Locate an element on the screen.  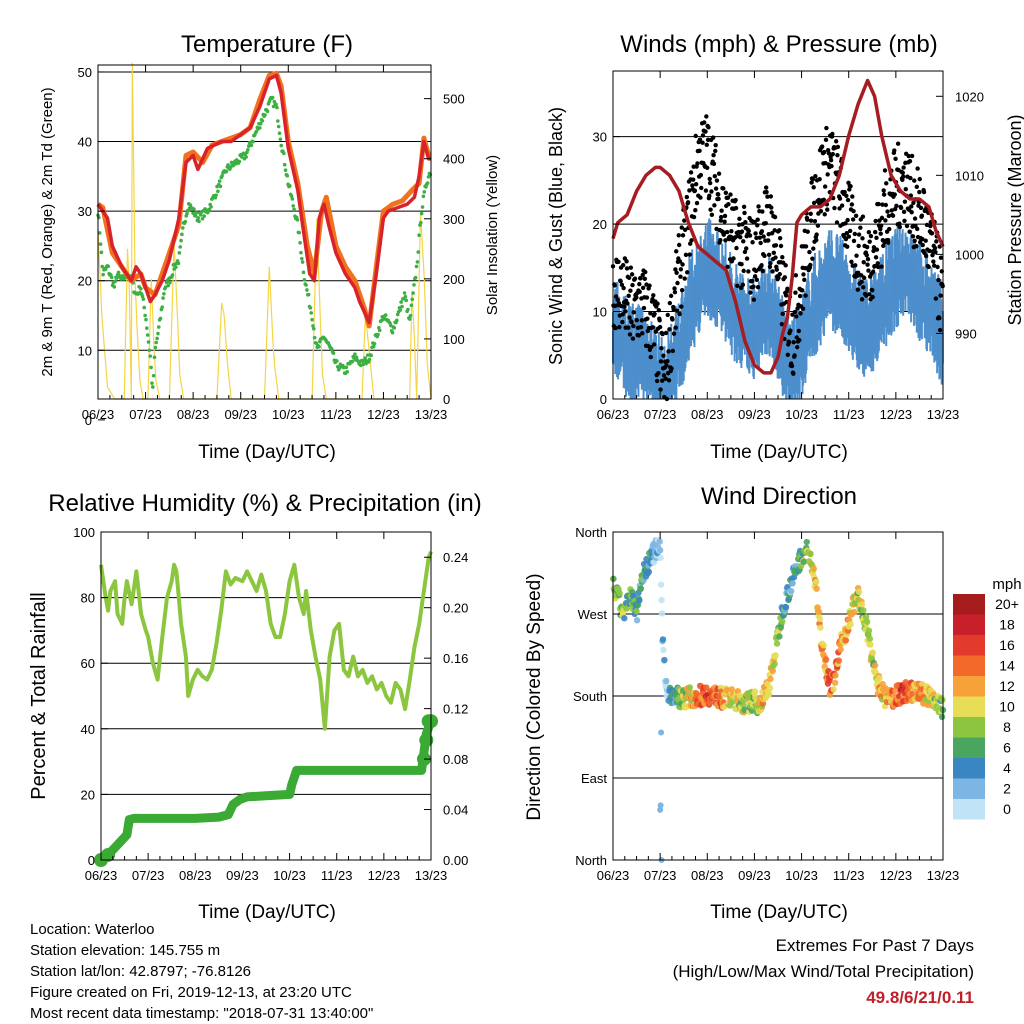
speed-legend-label: 0 is located at coordinates (1007, 809).